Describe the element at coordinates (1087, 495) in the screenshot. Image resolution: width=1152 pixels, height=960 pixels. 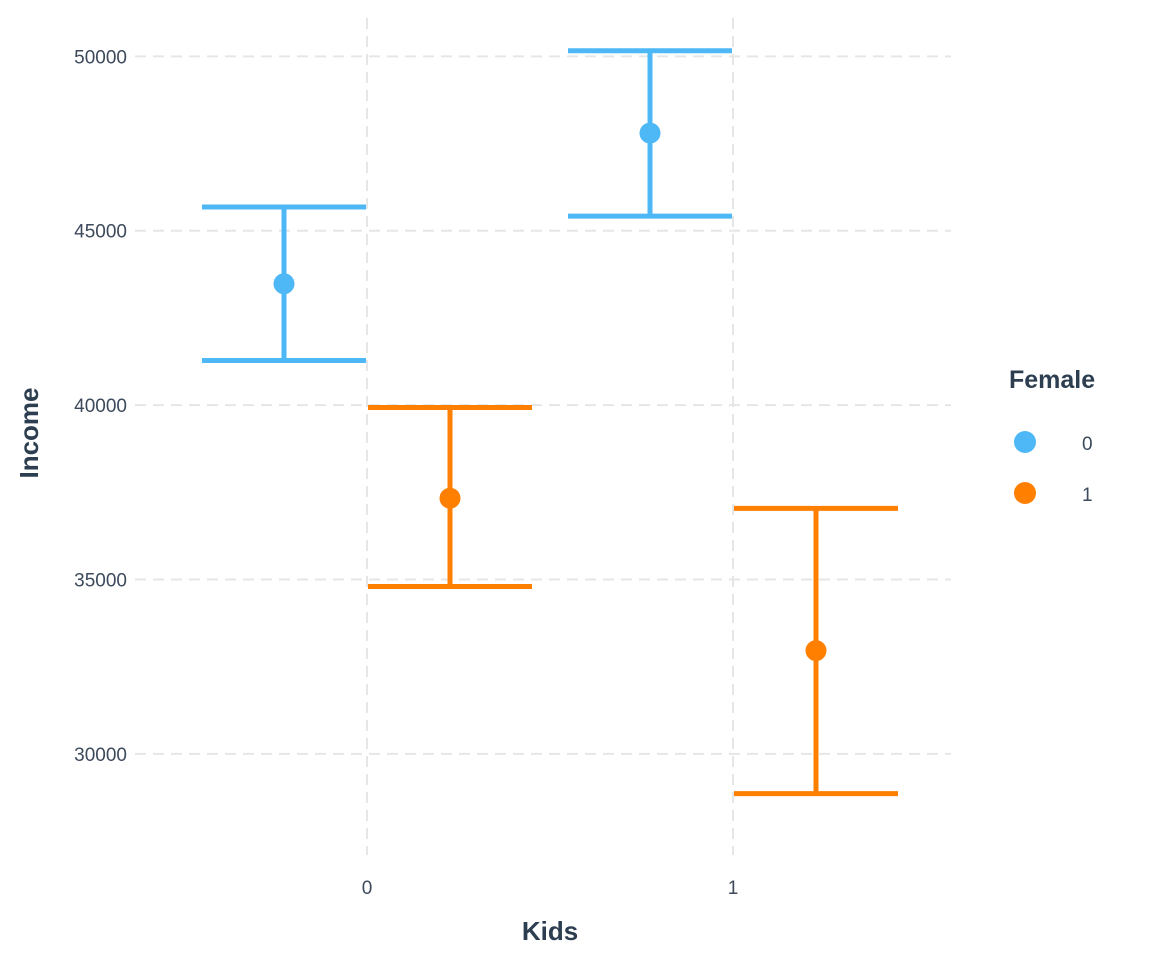
I see `legend-label: 1` at that location.